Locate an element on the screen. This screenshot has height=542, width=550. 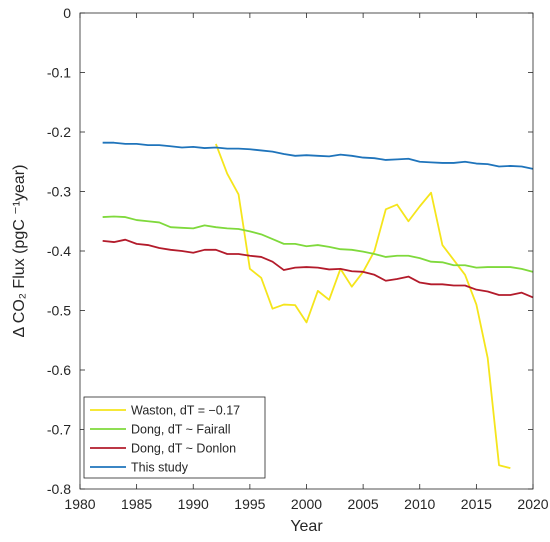
x-tick-label: 1995 is located at coordinates (249, 504).